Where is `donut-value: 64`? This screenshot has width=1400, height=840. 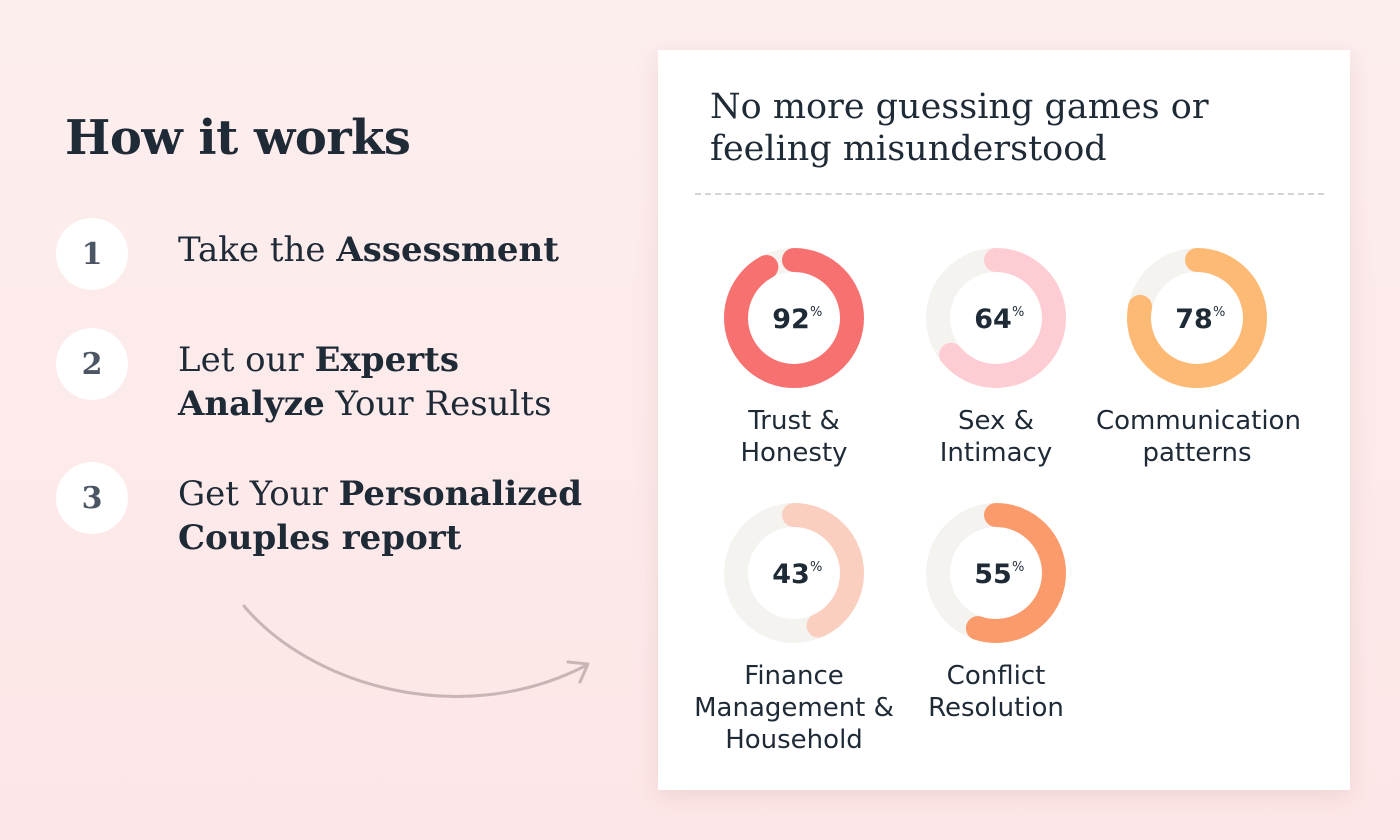
donut-value: 64 is located at coordinates (993, 319).